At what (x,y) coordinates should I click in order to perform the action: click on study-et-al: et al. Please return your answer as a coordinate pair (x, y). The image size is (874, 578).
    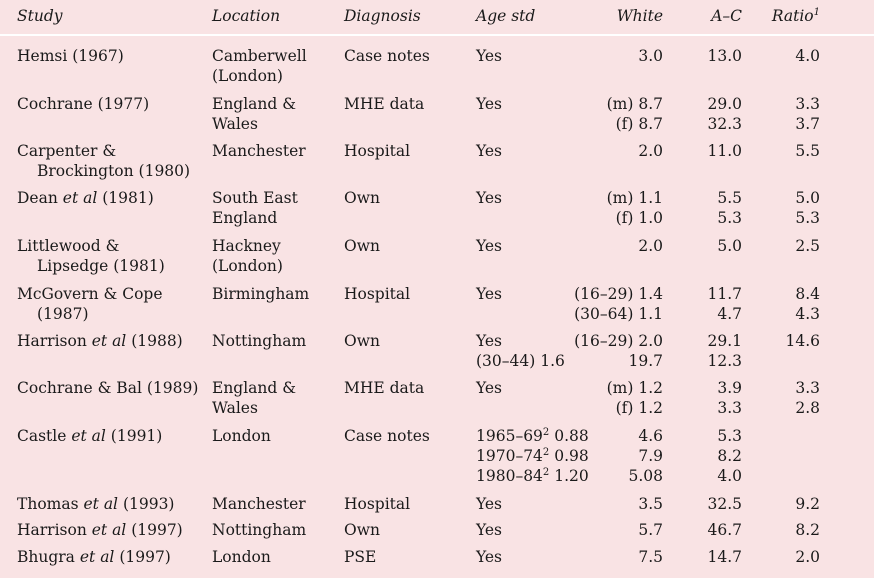
    Looking at the image, I should click on (101, 504).